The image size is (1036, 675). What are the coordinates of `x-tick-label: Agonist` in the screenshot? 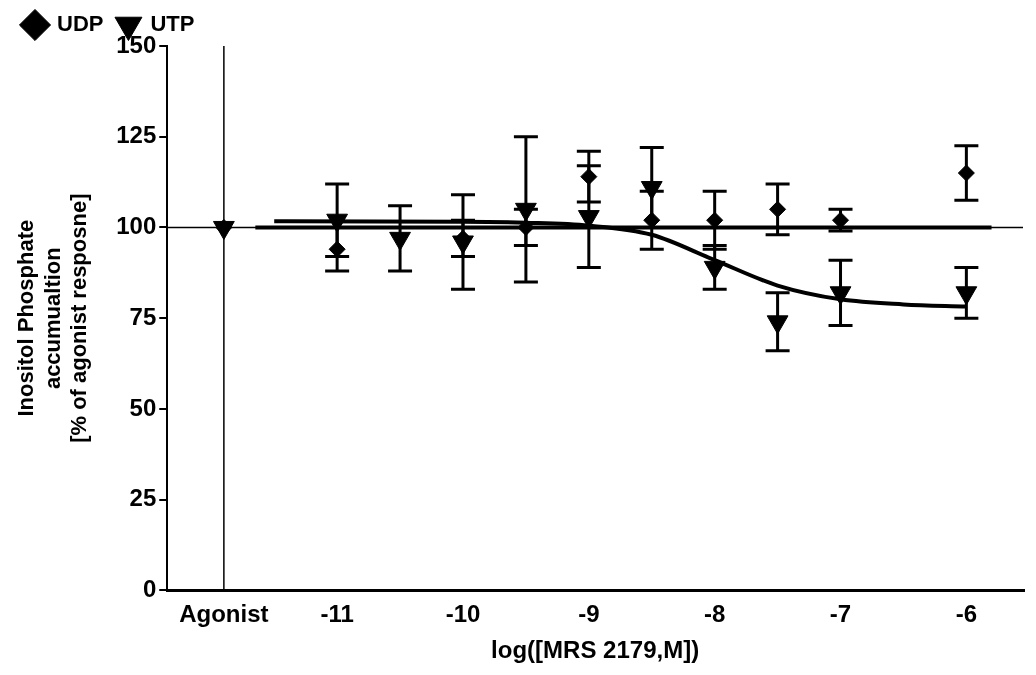 It's located at (224, 614).